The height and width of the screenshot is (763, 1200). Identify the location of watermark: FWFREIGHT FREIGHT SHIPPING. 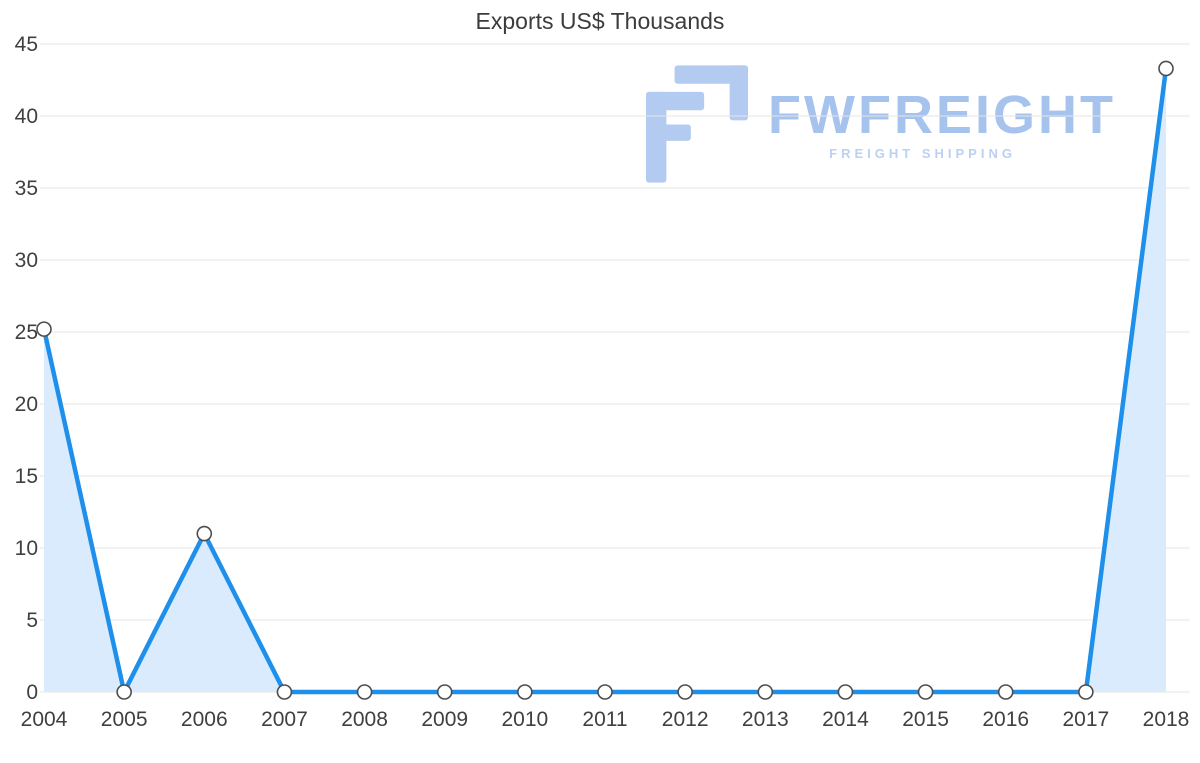
(881, 124).